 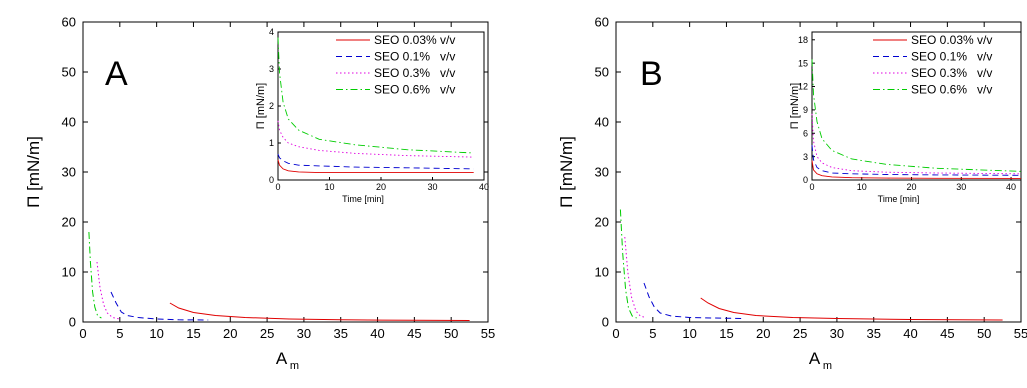 I want to click on x-tick-label: 35, so click(x=873, y=333).